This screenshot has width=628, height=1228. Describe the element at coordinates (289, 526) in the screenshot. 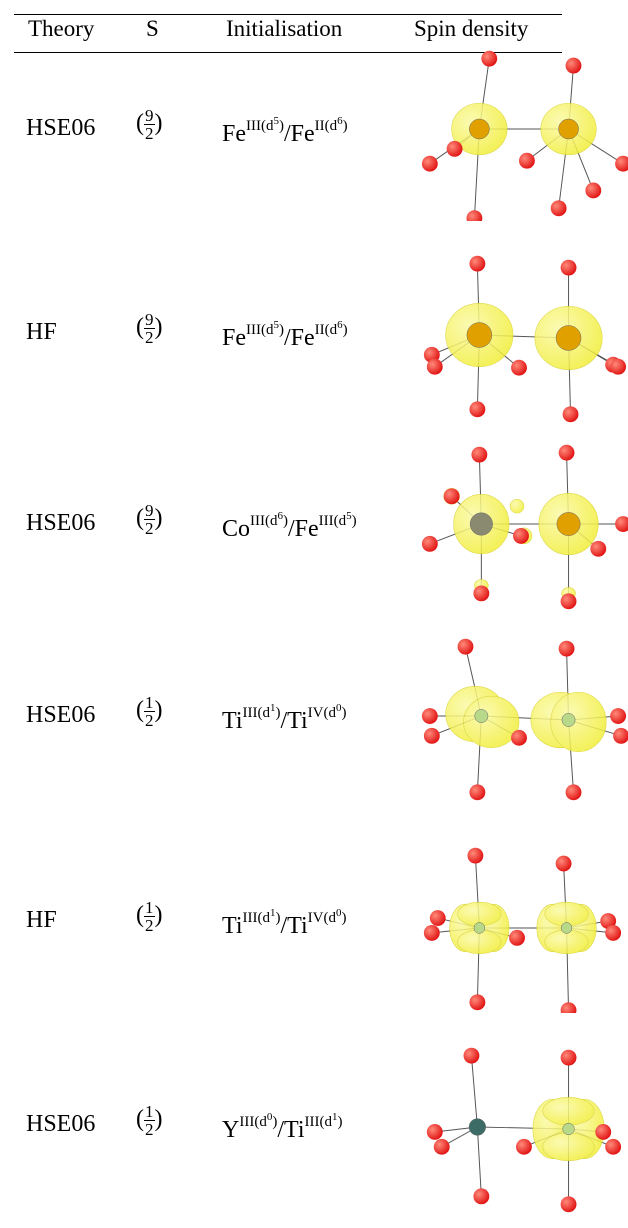

I see `initialisation-cell: CoIII(d6)/FeIII(d5)` at that location.